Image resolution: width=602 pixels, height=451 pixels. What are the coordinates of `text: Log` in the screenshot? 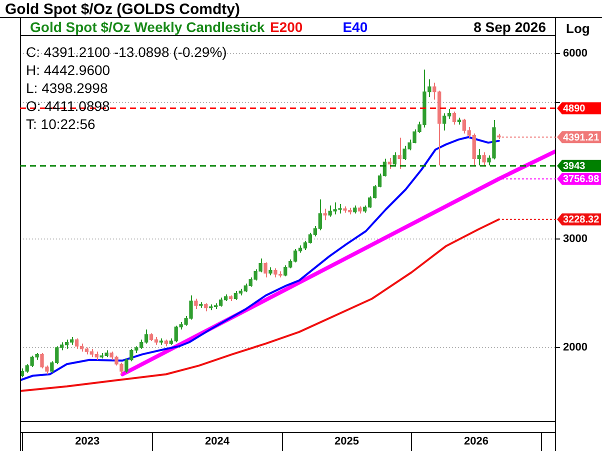 It's located at (578, 28).